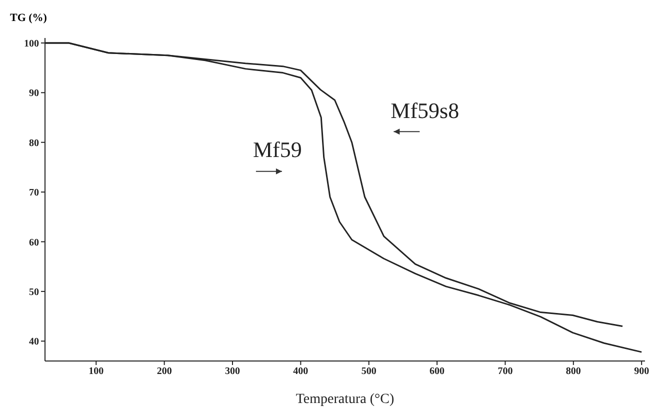 The height and width of the screenshot is (417, 671). I want to click on y-axis-title: TG (%), so click(28, 18).